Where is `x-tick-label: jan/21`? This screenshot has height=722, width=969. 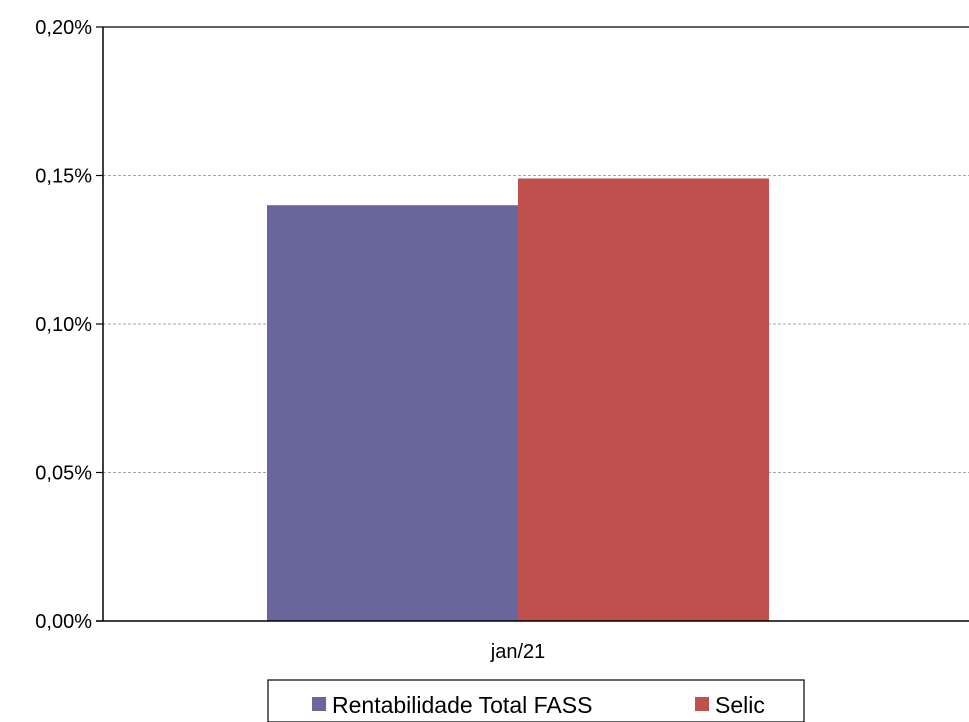
x-tick-label: jan/21 is located at coordinates (518, 652).